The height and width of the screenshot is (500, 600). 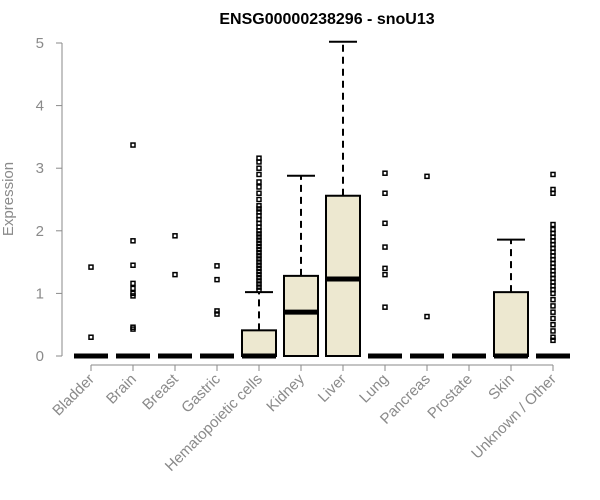 I want to click on y-tick-label: 2, so click(x=40, y=231).